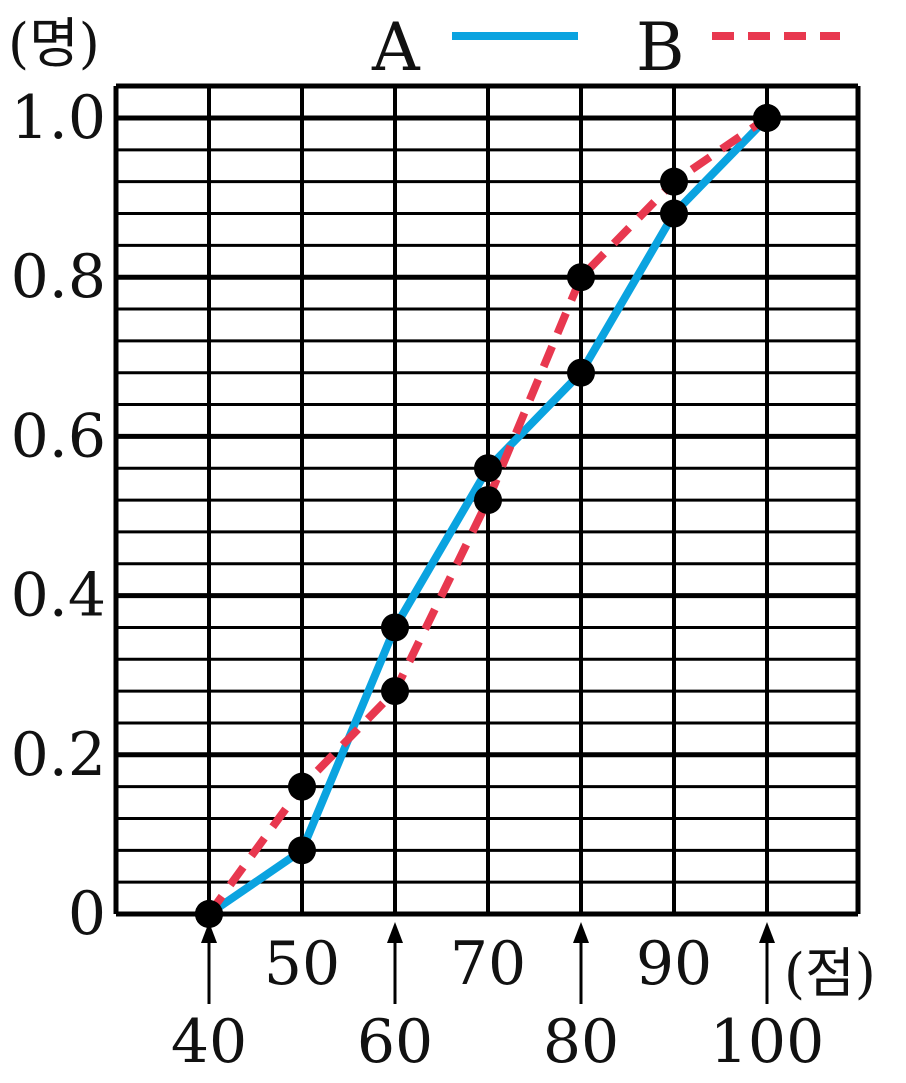  What do you see at coordinates (395, 1042) in the screenshot?
I see `x-tick-label-lower: 60` at bounding box center [395, 1042].